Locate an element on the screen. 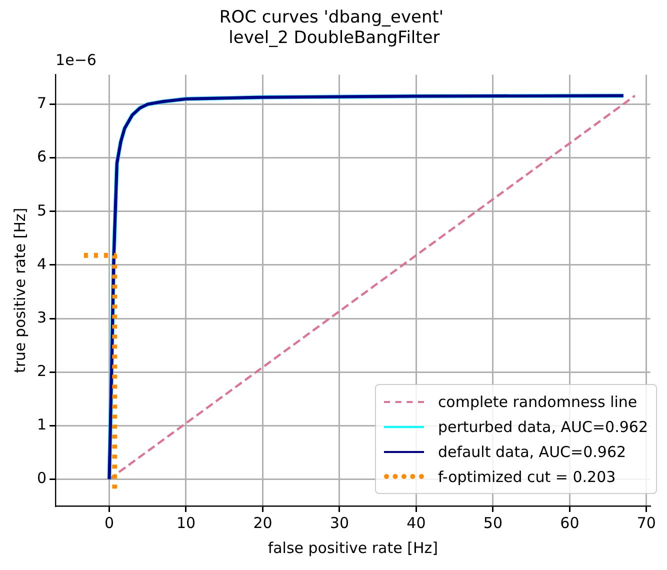 Image resolution: width=667 pixels, height=570 pixels. x-axis-title: false positive rate [Hz] is located at coordinates (353, 547).